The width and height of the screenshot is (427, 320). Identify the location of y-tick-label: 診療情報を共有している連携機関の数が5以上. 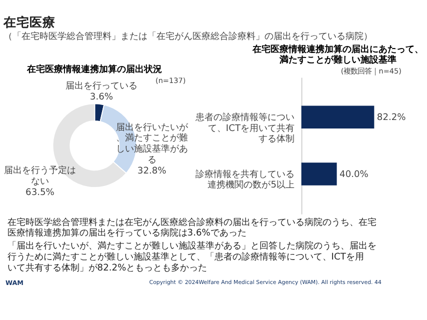
(245, 179).